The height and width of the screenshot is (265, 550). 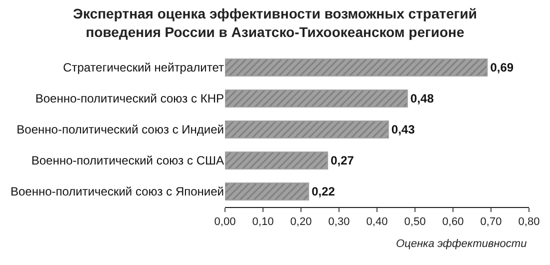 What do you see at coordinates (339, 222) in the screenshot?
I see `x-tick-label: 0,30` at bounding box center [339, 222].